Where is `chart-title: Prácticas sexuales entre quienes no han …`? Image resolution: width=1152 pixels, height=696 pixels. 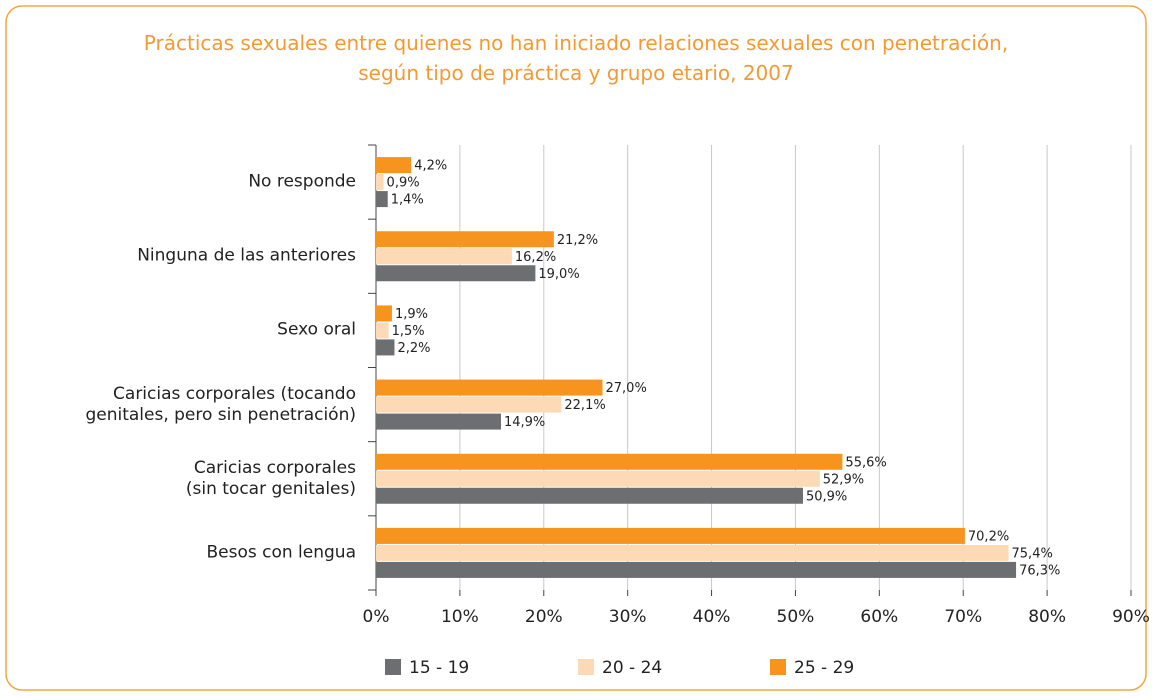
chart-title: Prácticas sexuales entre quienes no han … is located at coordinates (576, 58).